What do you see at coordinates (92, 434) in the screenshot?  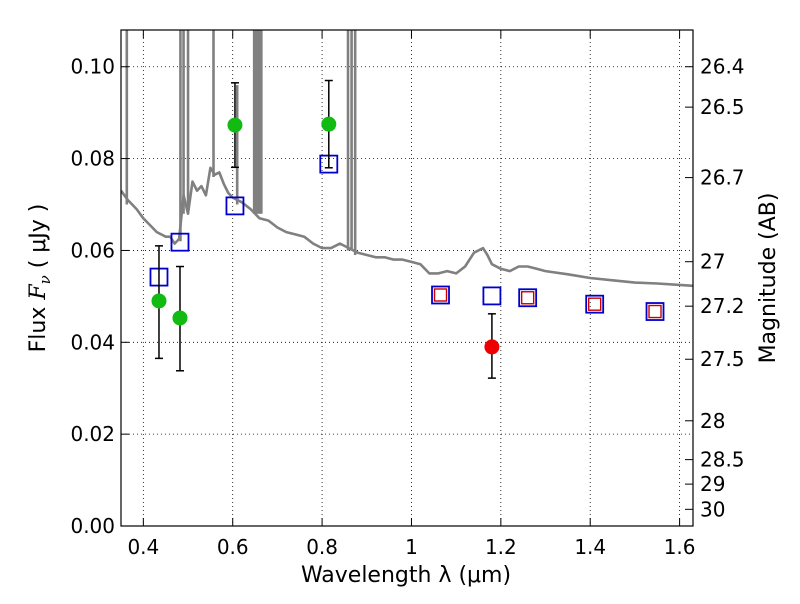 I see `y-tick-label: 0.02` at bounding box center [92, 434].